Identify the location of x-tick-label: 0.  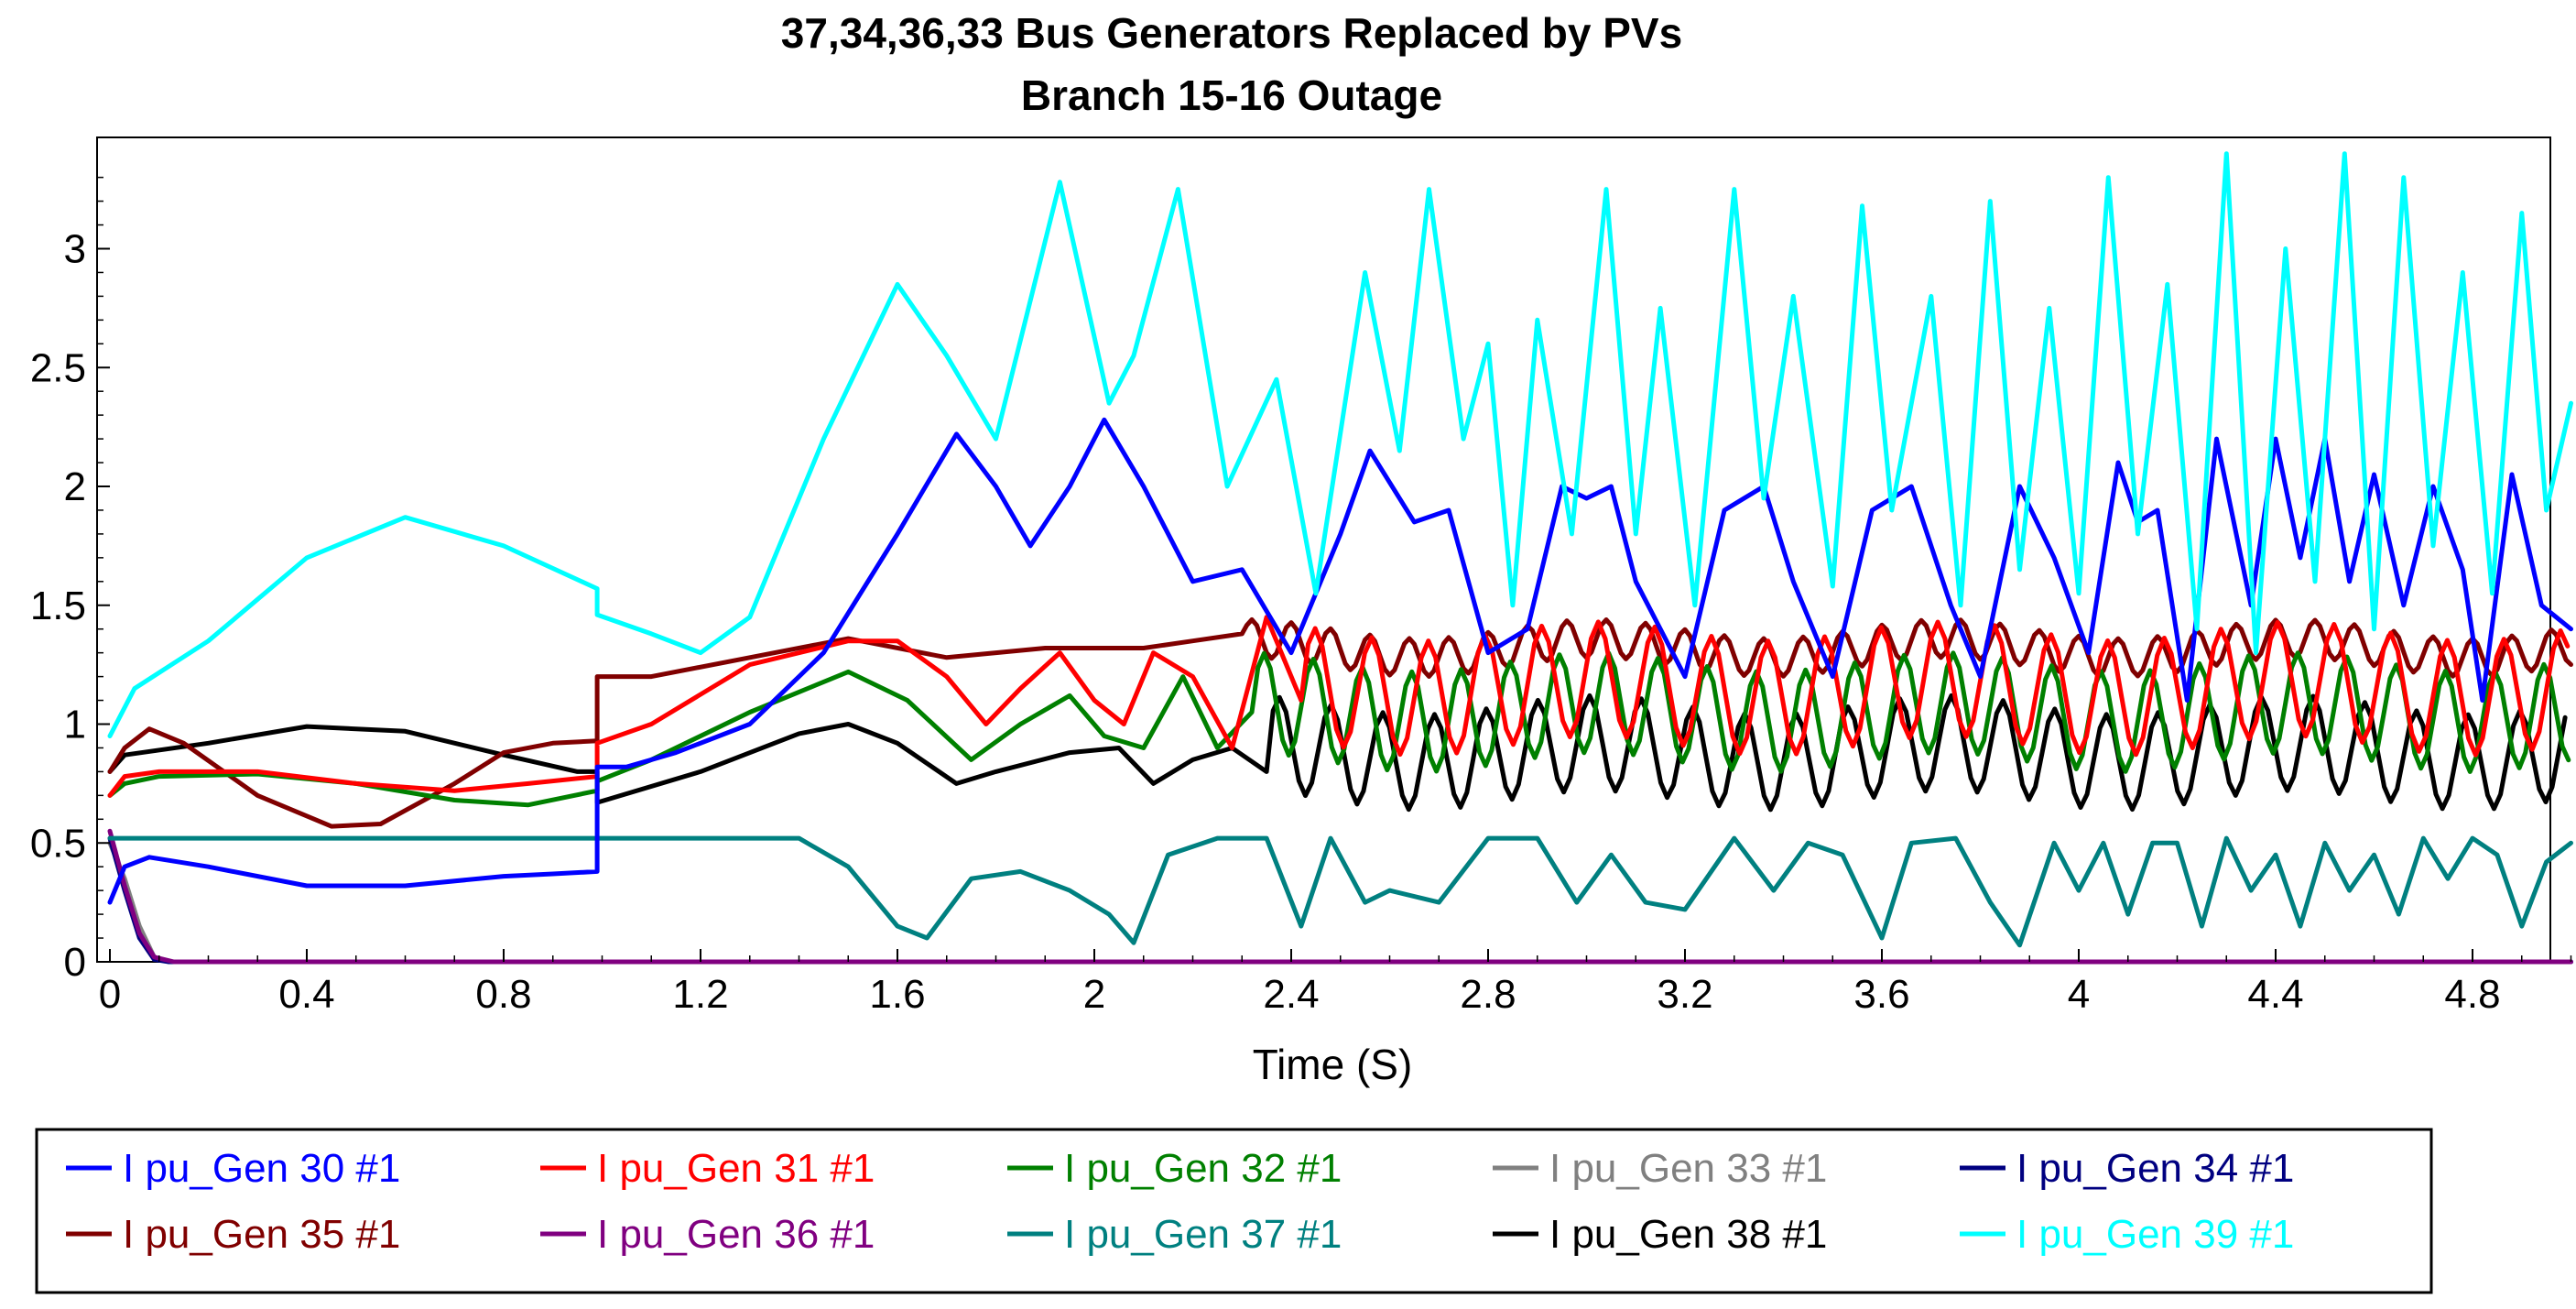
(110, 995).